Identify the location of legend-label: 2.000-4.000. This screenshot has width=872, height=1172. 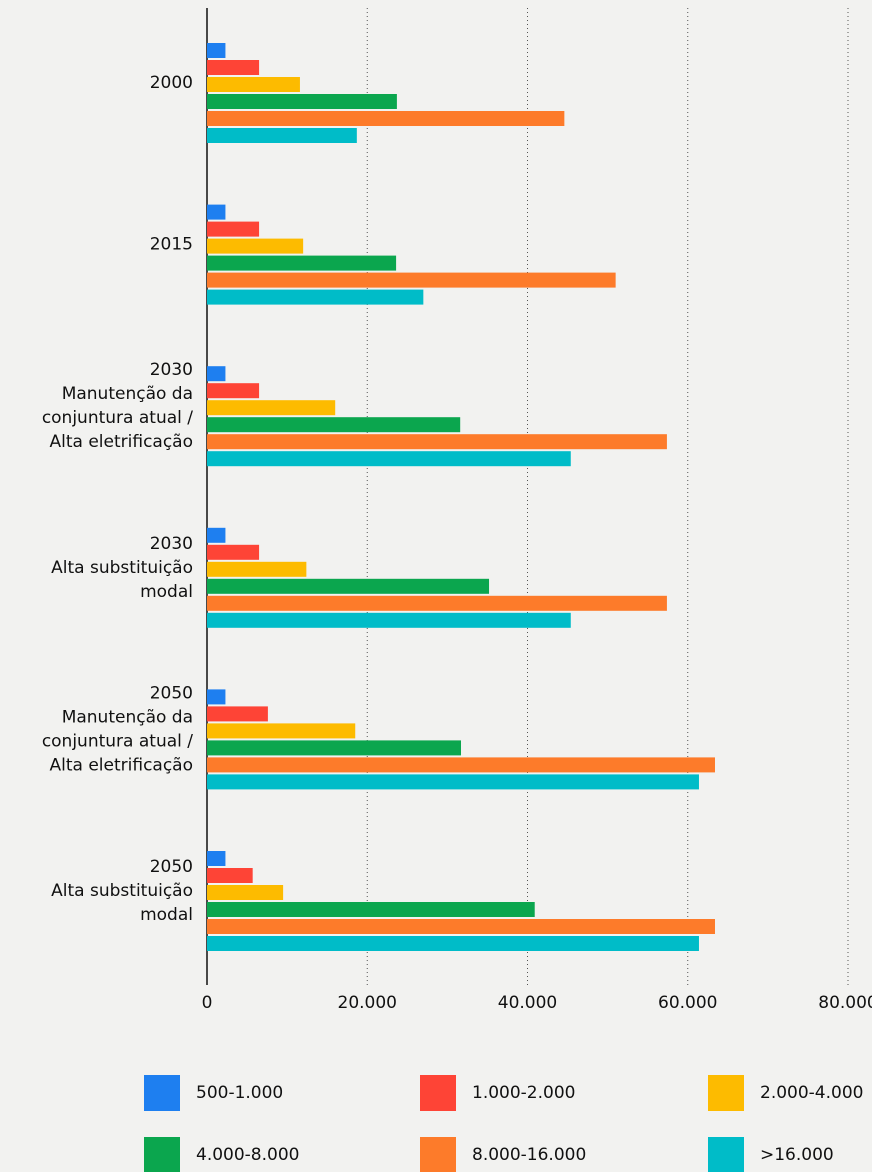
(811, 1093).